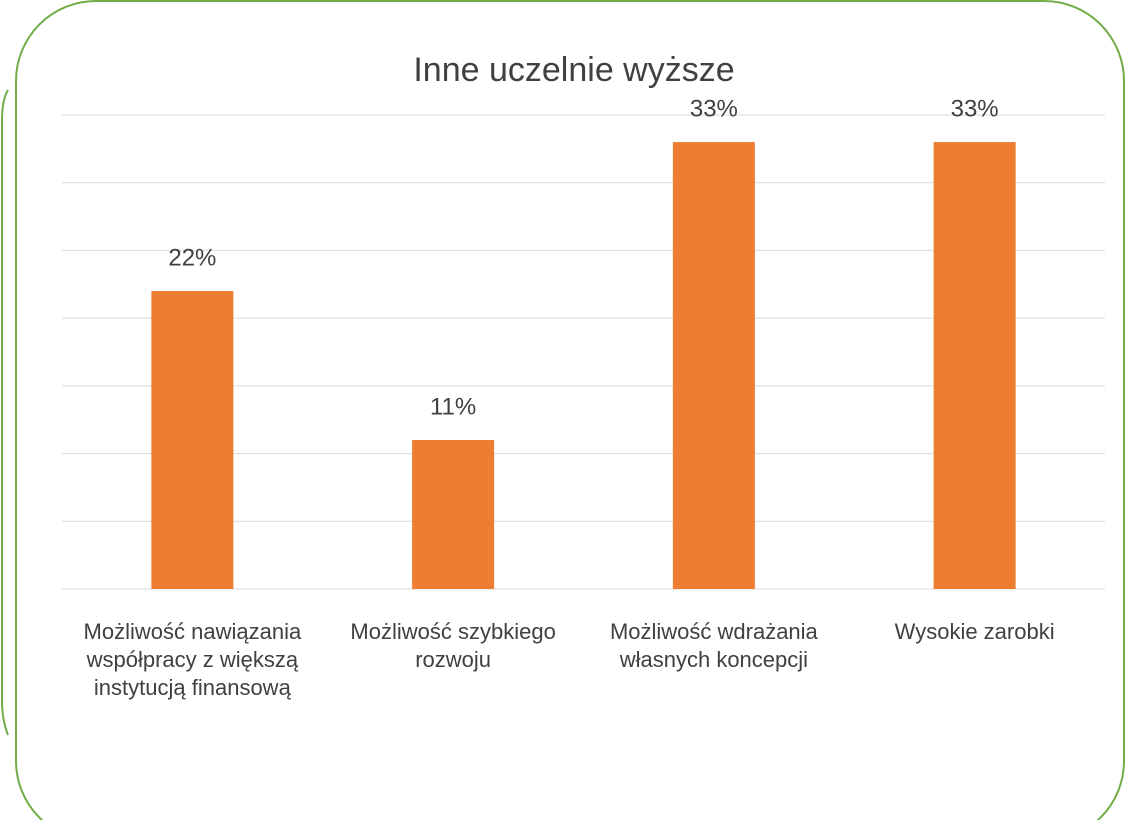  What do you see at coordinates (974, 631) in the screenshot?
I see `x-tick-label: Wysokie zarobki` at bounding box center [974, 631].